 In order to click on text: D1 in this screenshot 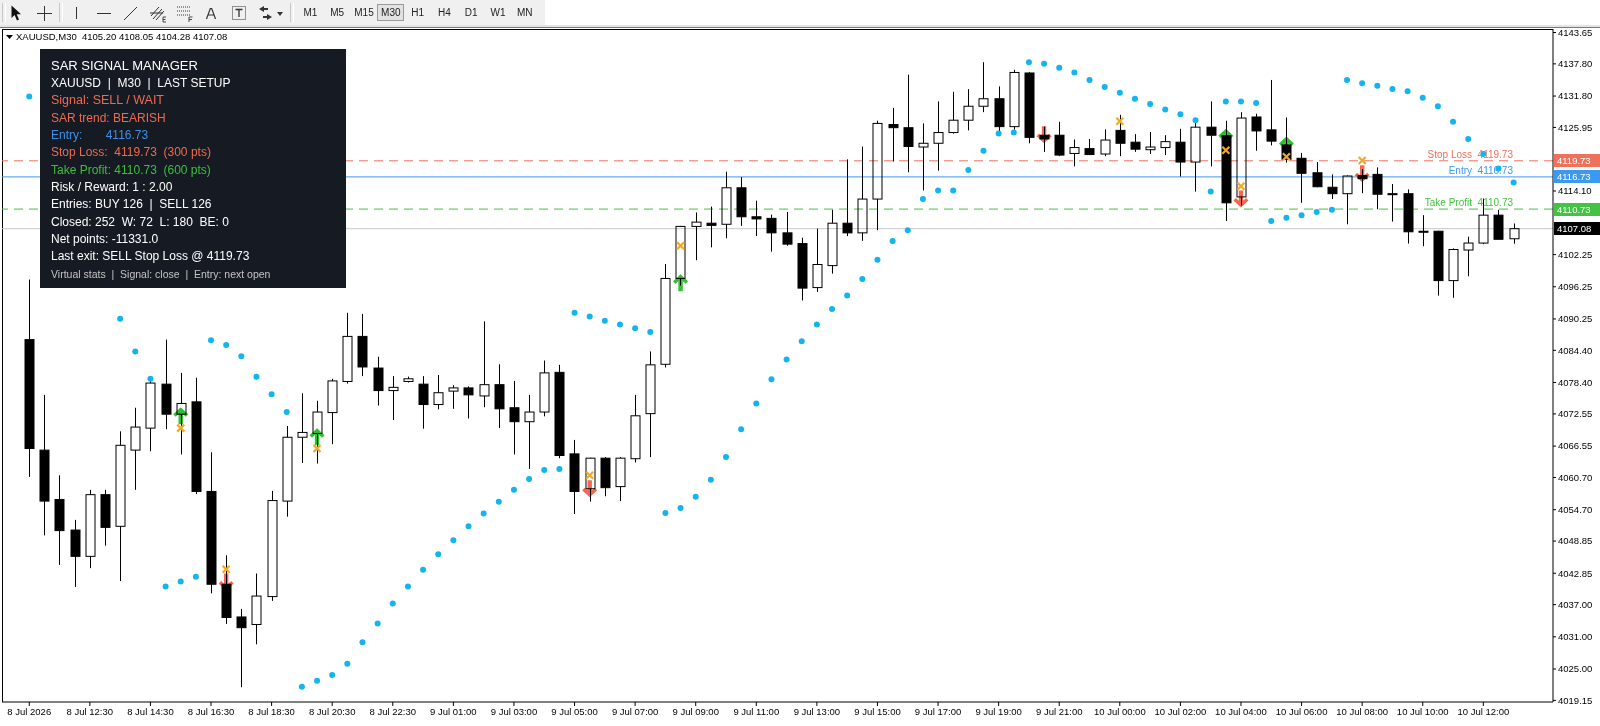, I will do `click(471, 13)`.